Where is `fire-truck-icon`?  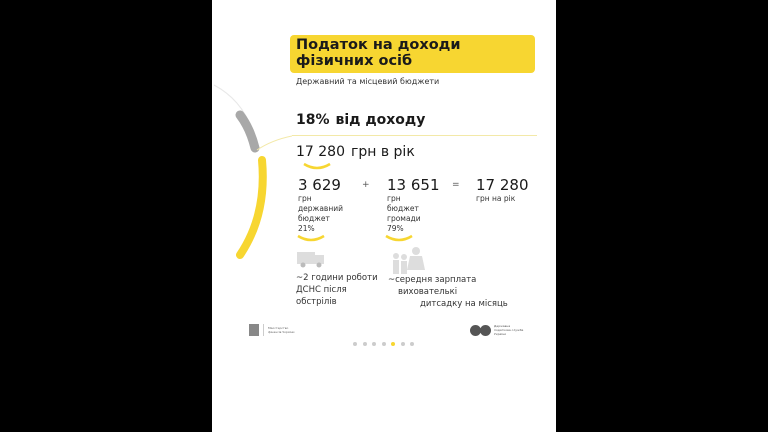 fire-truck-icon is located at coordinates (310, 260).